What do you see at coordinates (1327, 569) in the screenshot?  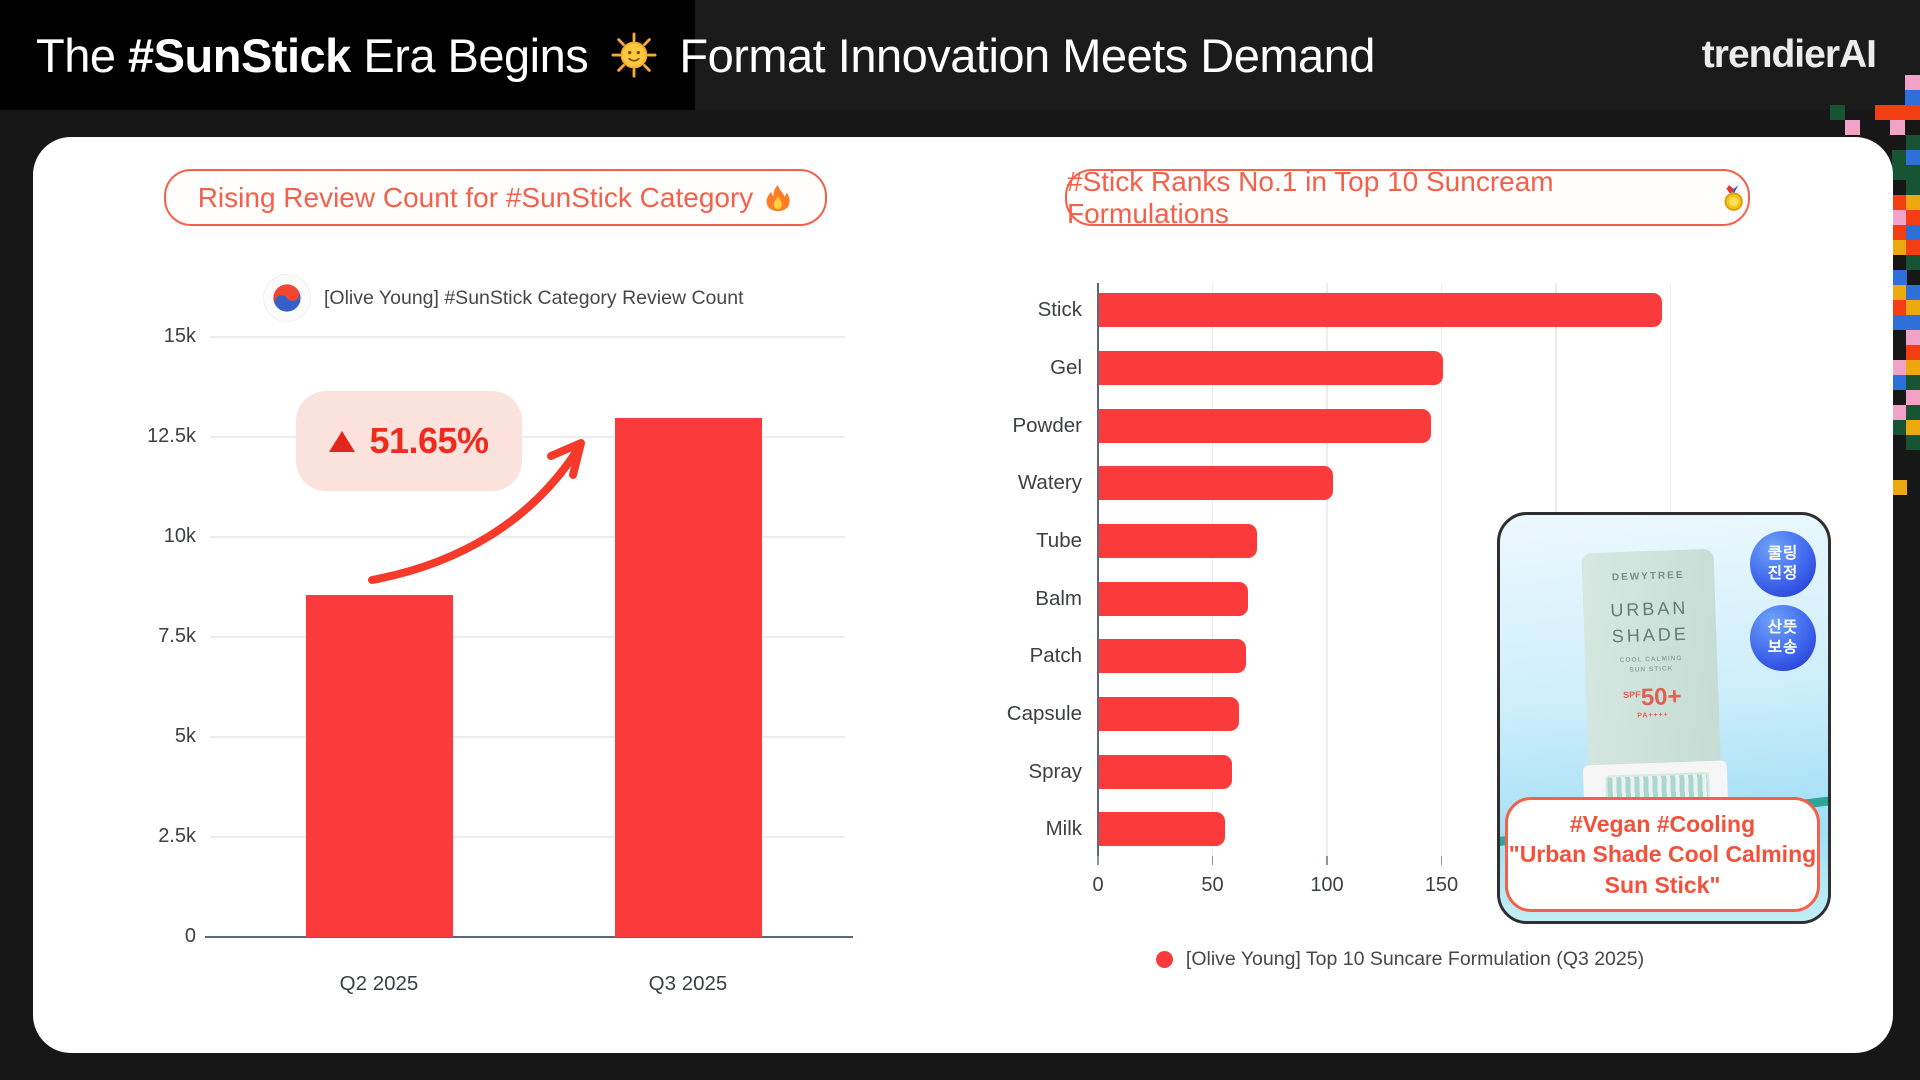 I see `right-gridline` at bounding box center [1327, 569].